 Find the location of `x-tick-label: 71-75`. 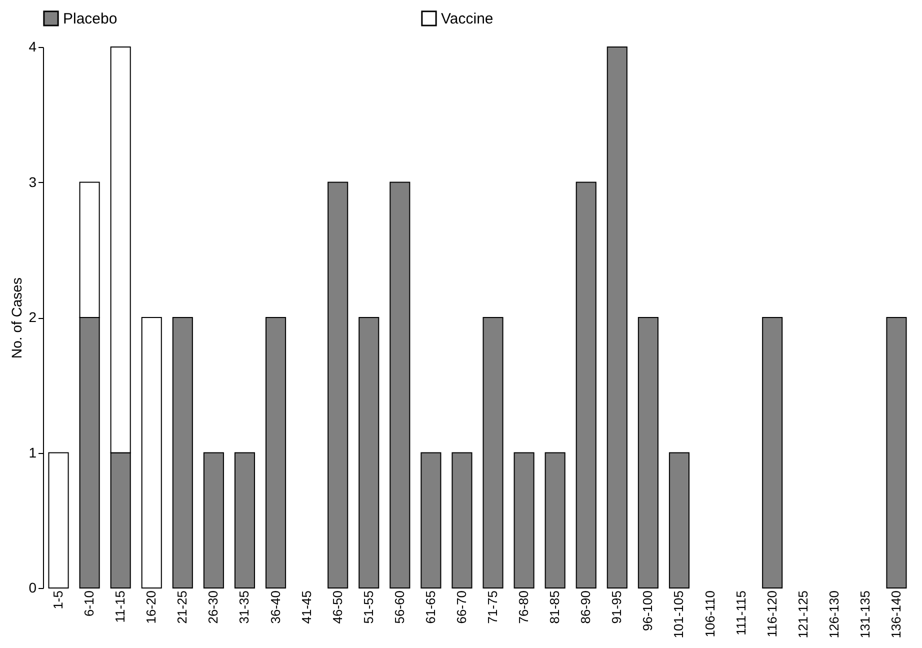

x-tick-label: 71-75 is located at coordinates (492, 607).